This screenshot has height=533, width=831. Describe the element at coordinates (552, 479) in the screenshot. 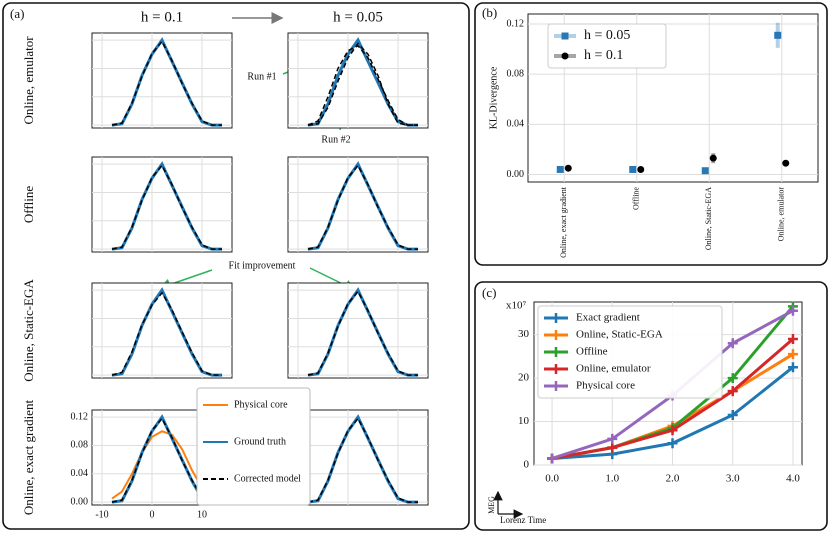

I see `x-tick-label: 0.0` at that location.